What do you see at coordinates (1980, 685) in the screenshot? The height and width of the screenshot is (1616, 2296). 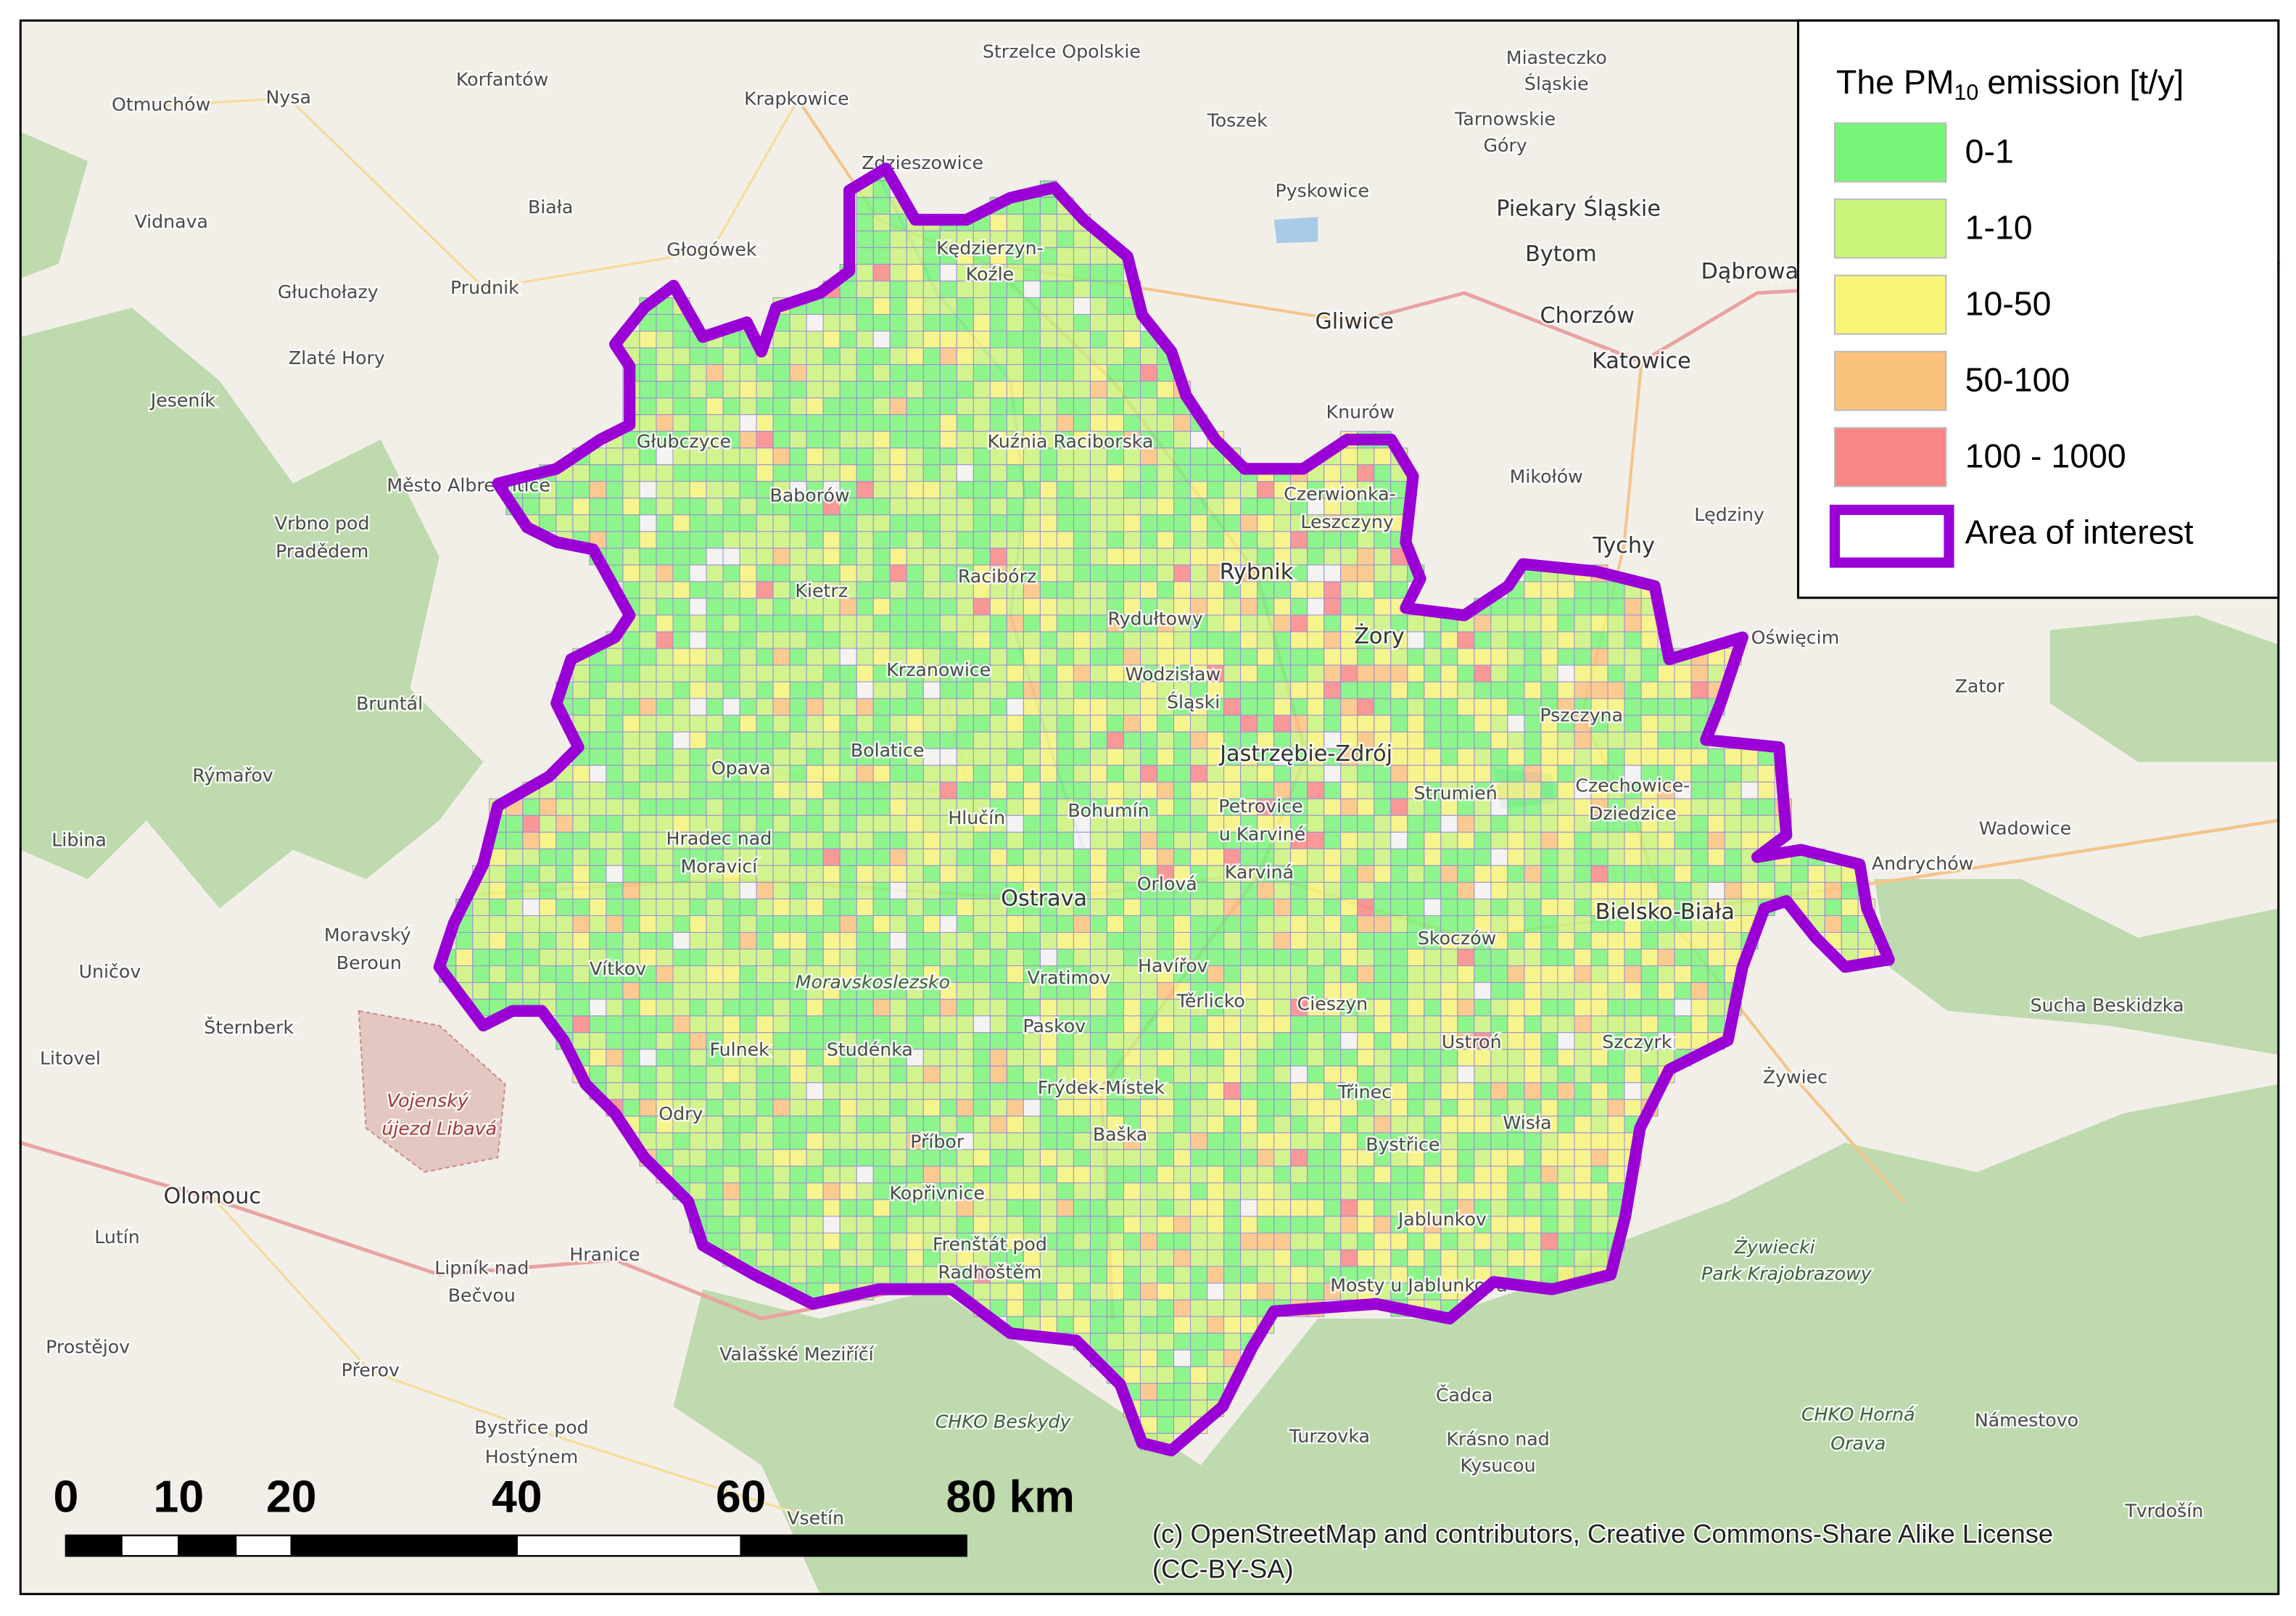 I see `place-label: Zator` at bounding box center [1980, 685].